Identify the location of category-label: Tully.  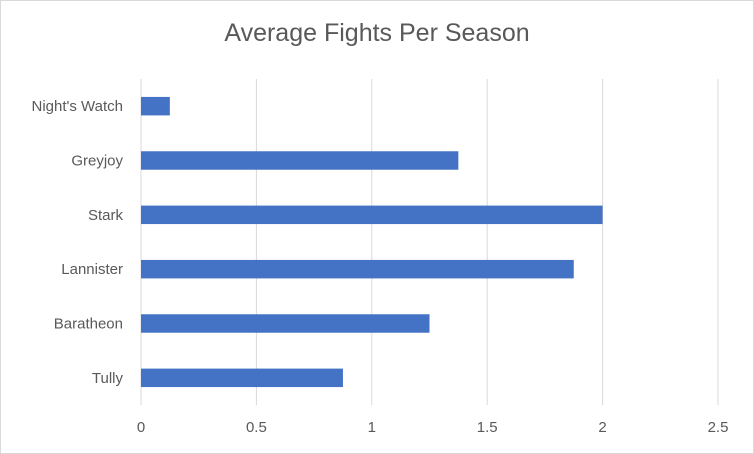
(108, 378).